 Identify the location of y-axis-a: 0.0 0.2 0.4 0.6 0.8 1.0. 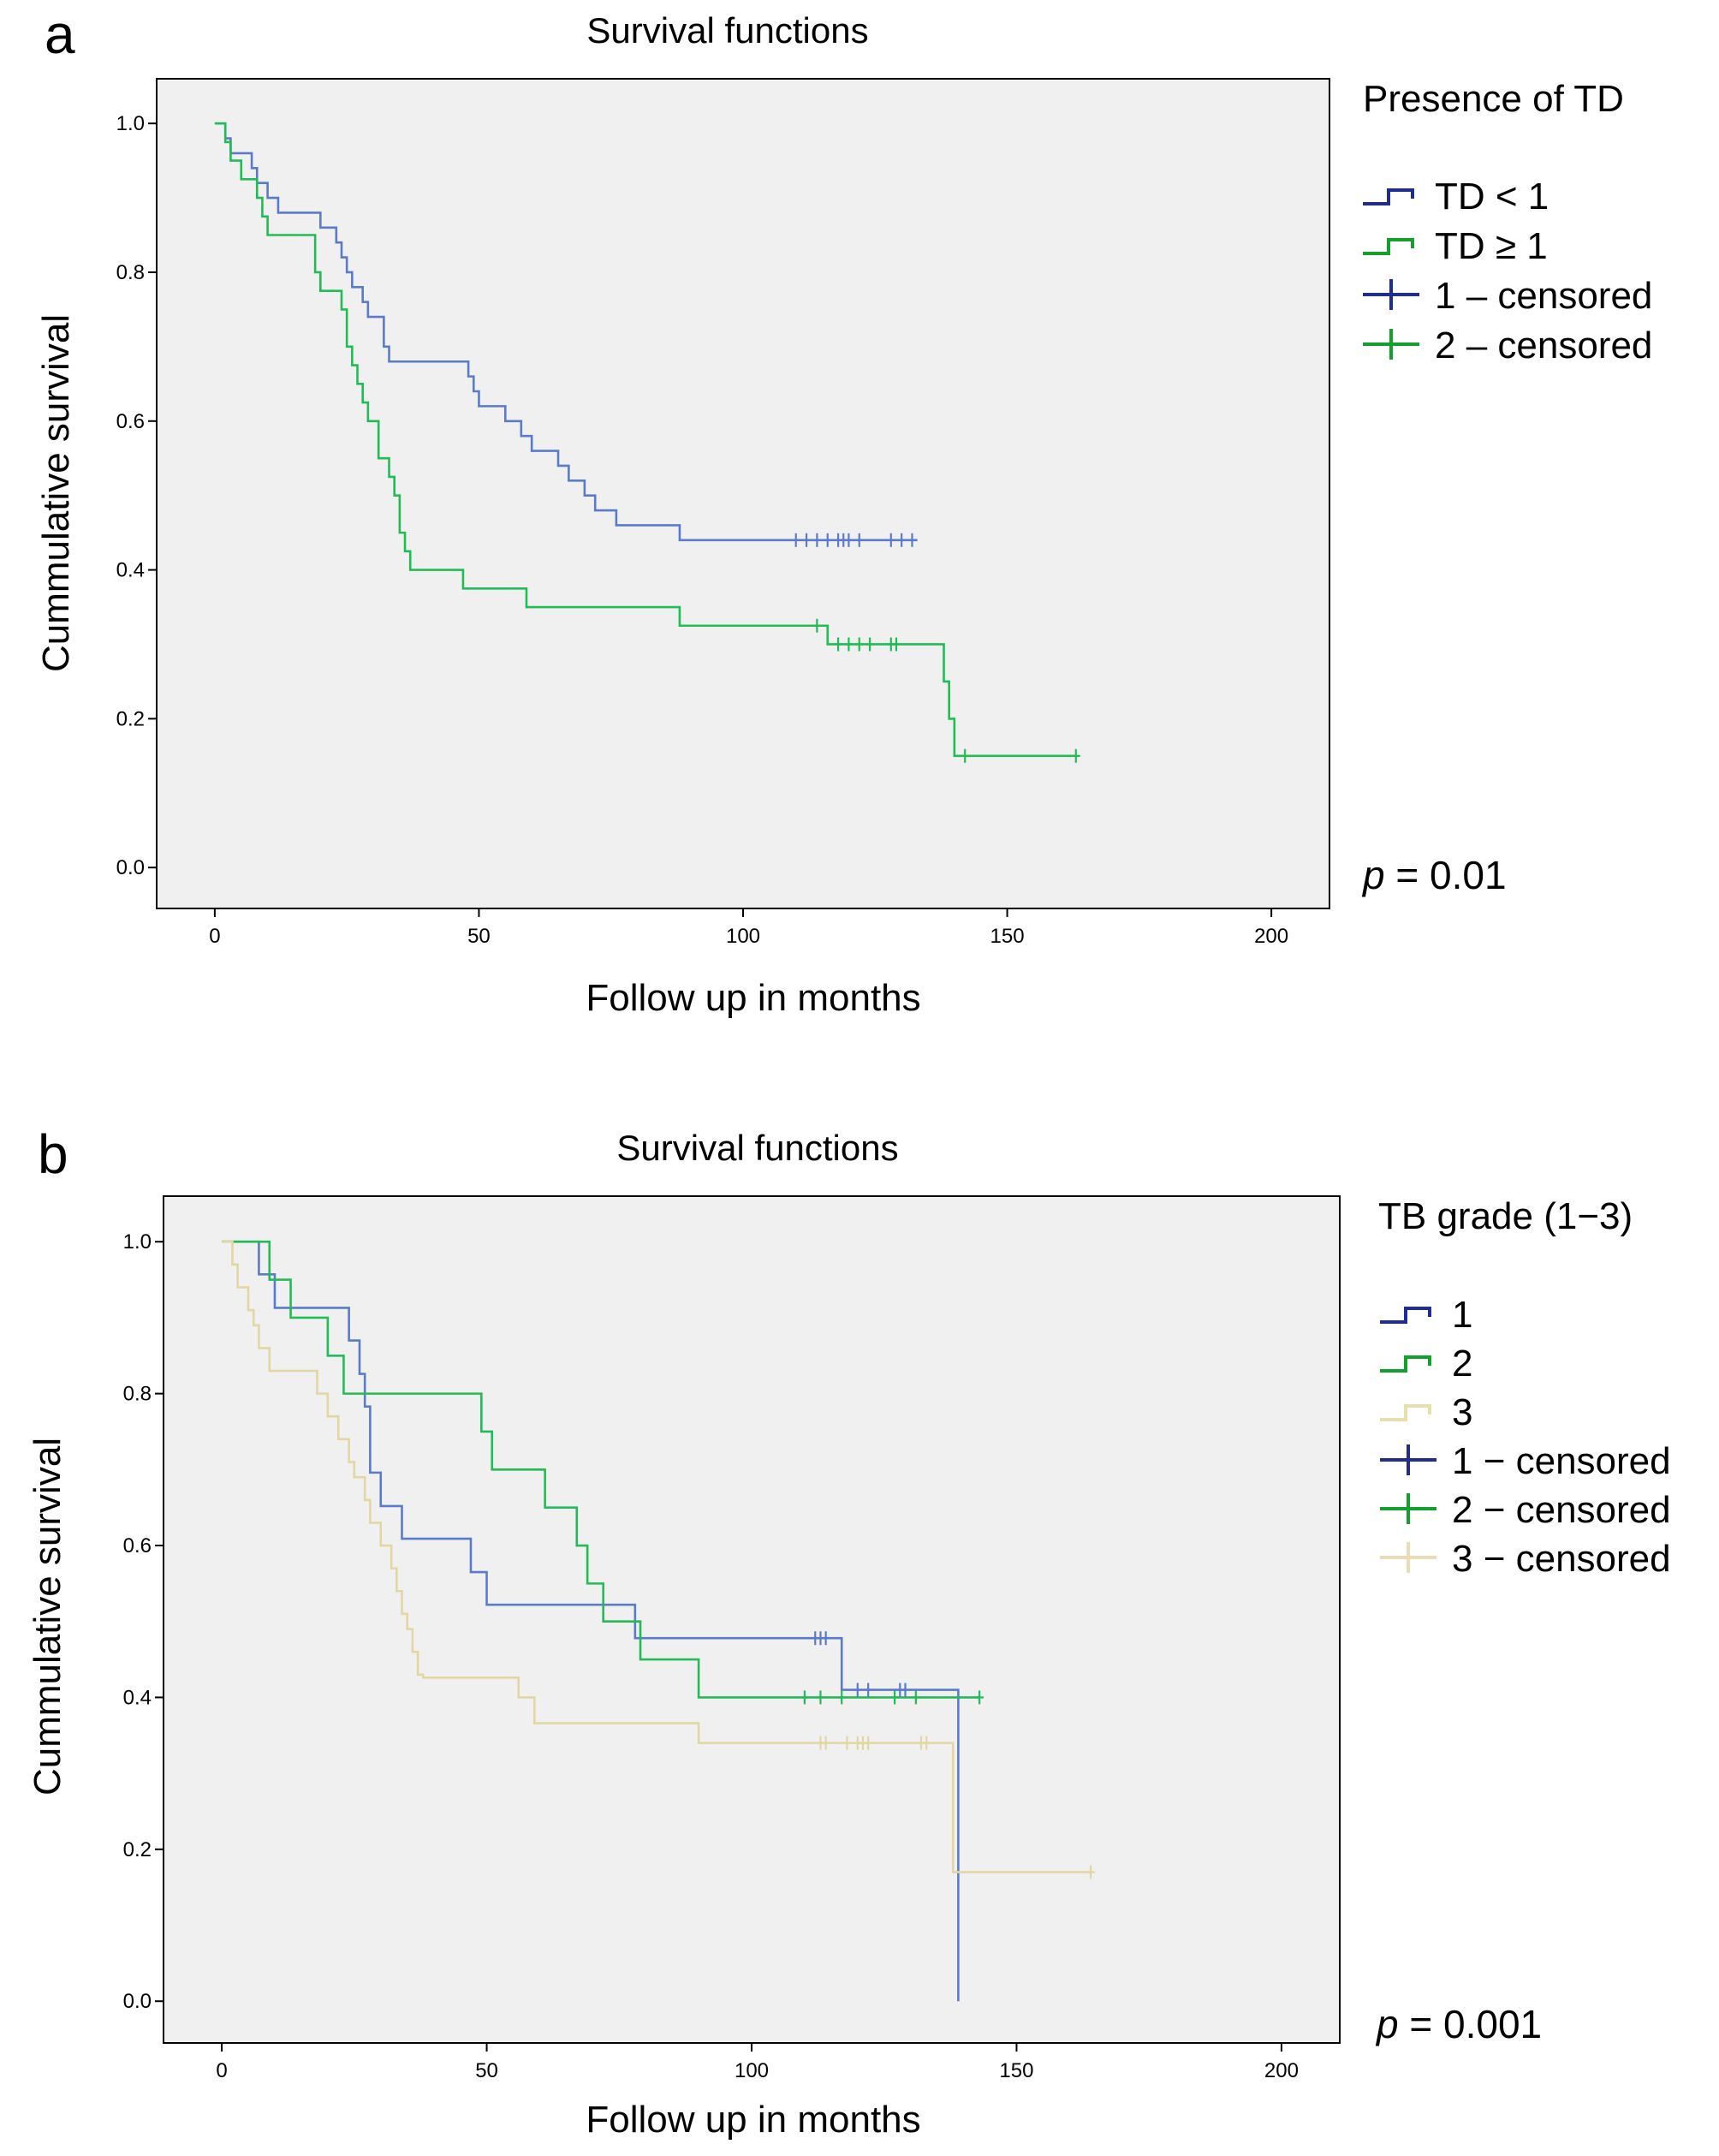
(136, 496).